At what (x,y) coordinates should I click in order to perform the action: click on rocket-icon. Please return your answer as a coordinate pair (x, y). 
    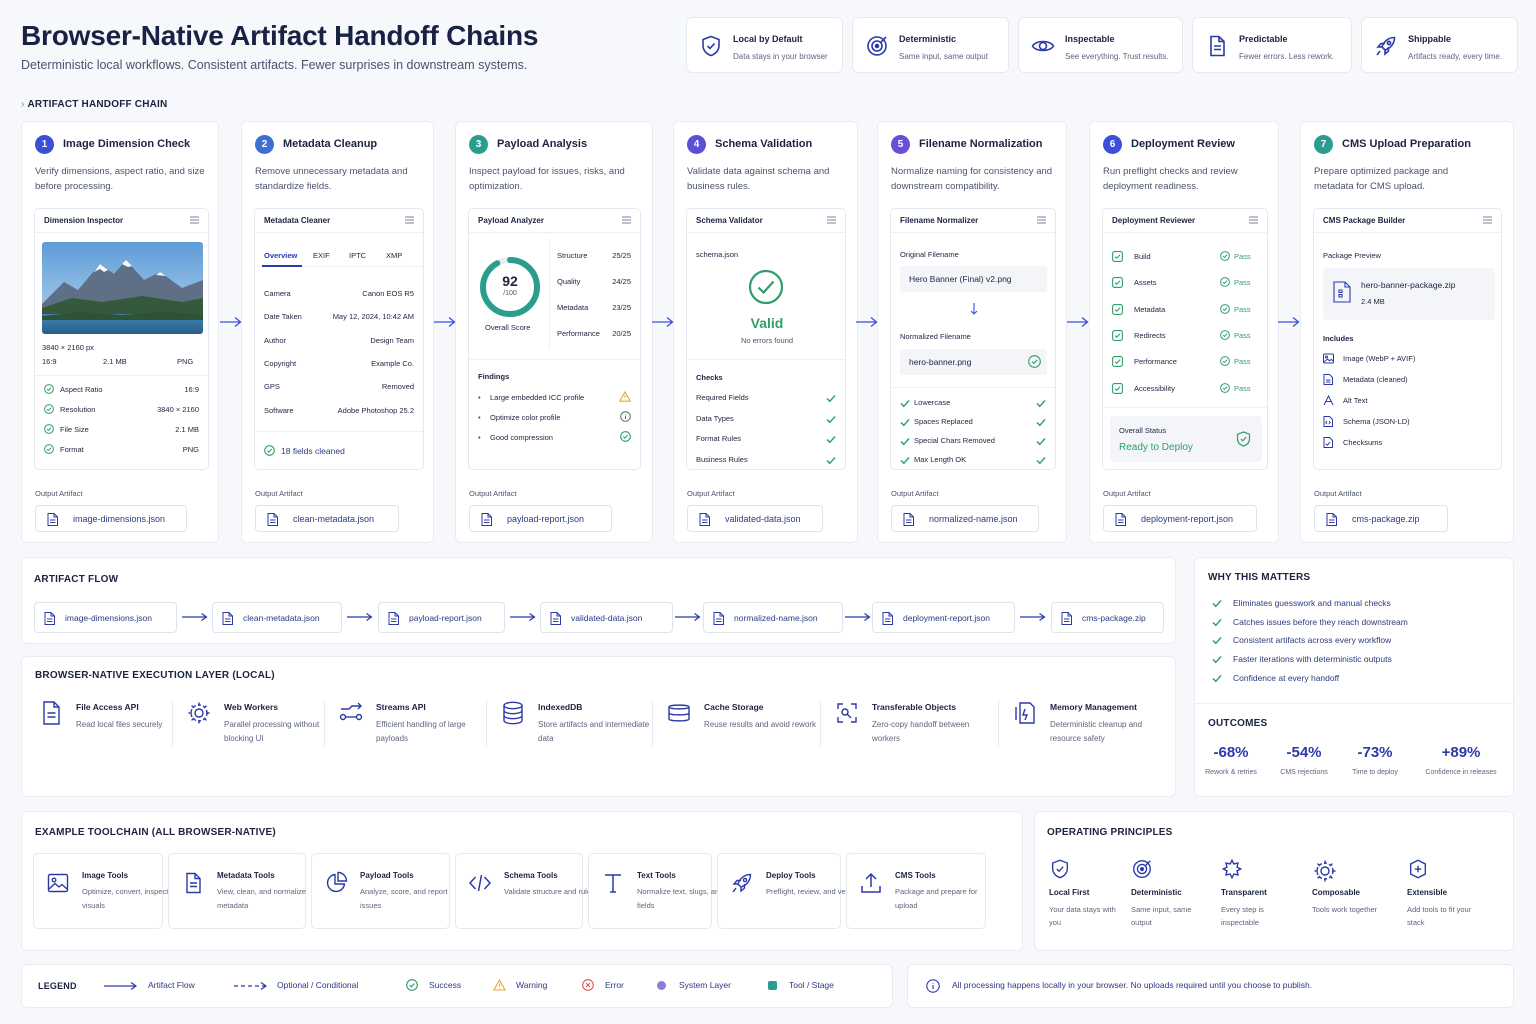
    Looking at the image, I should click on (1386, 46).